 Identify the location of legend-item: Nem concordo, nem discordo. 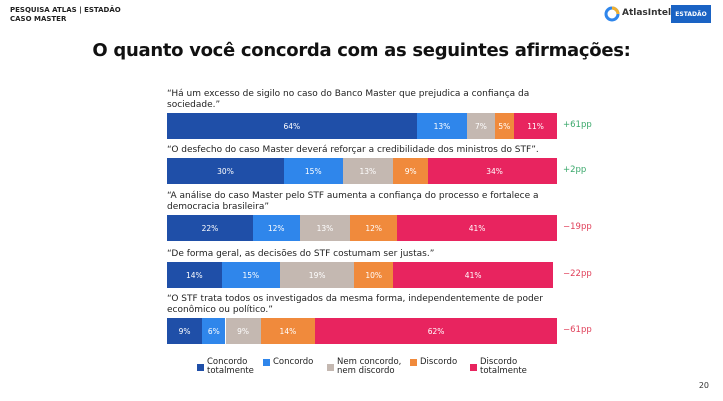
(367, 367).